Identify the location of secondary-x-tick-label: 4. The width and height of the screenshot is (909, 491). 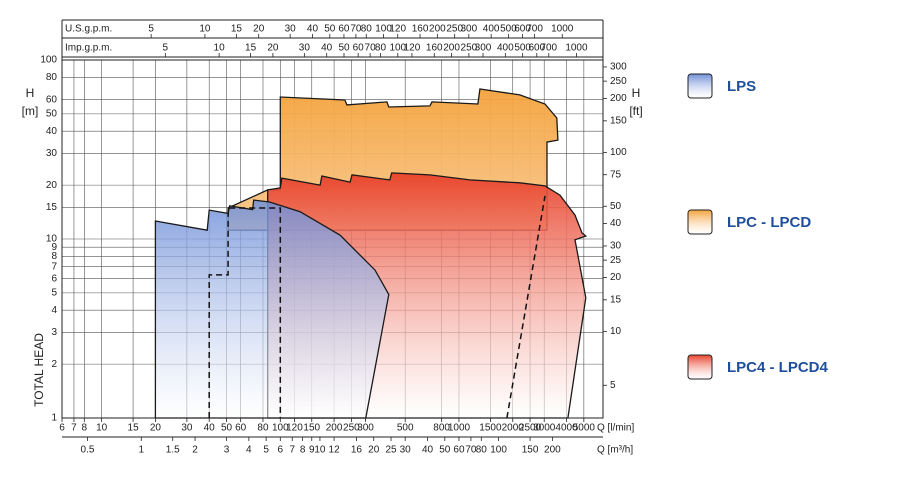
(249, 450).